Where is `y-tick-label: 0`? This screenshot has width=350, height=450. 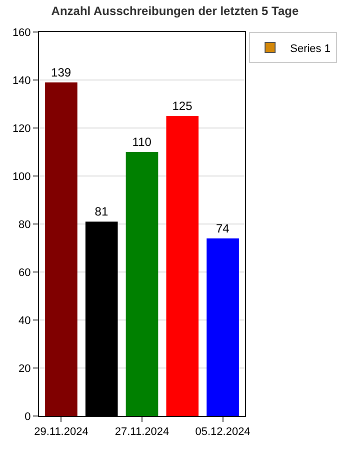
y-tick-label: 0 is located at coordinates (27, 416).